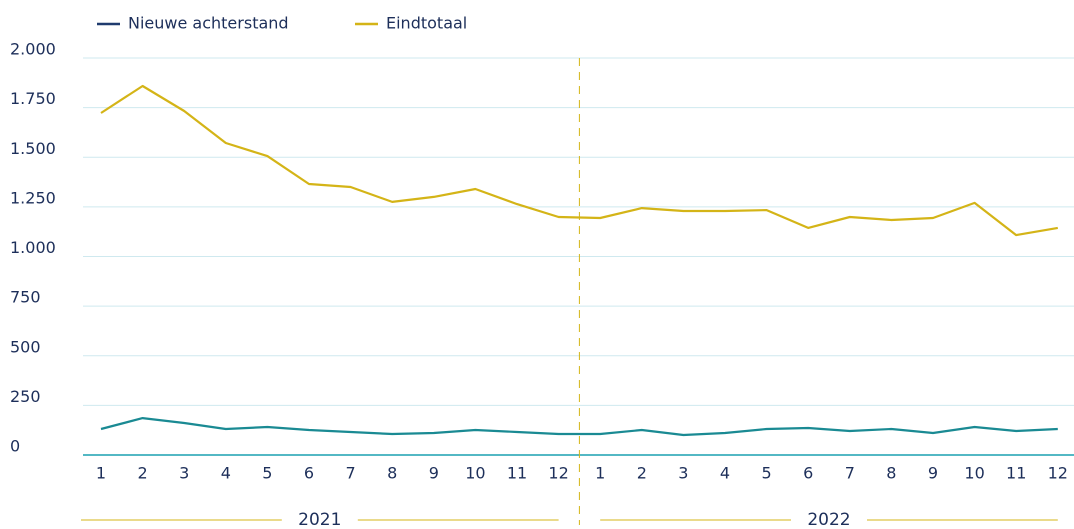 The width and height of the screenshot is (1074, 529). What do you see at coordinates (33, 98) in the screenshot?
I see `y-tick-label: 1.750` at bounding box center [33, 98].